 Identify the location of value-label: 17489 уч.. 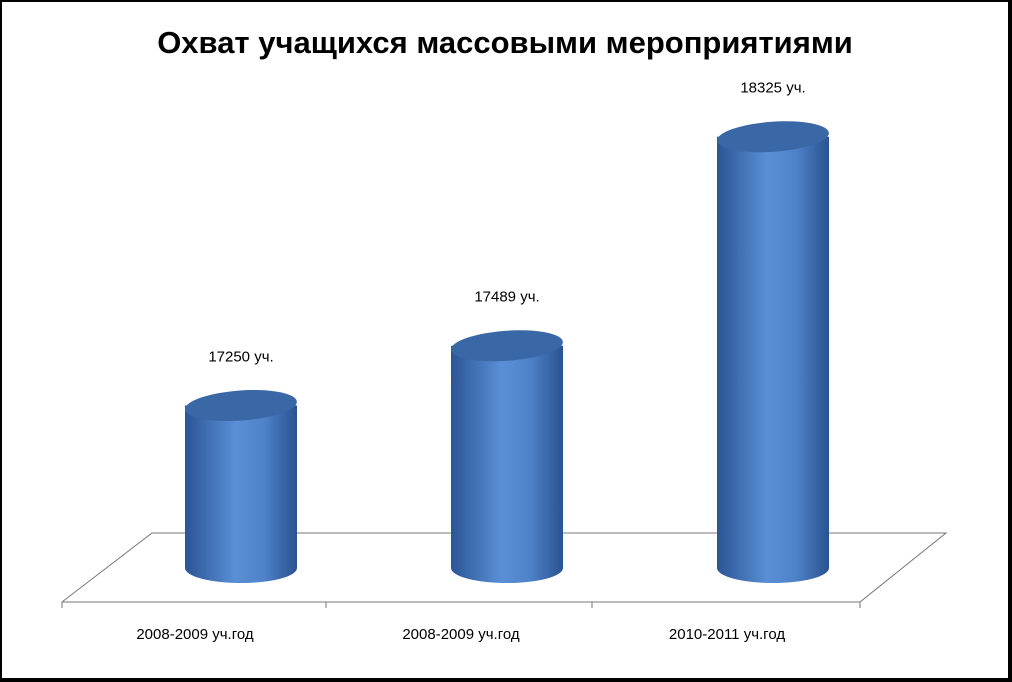
(506, 297).